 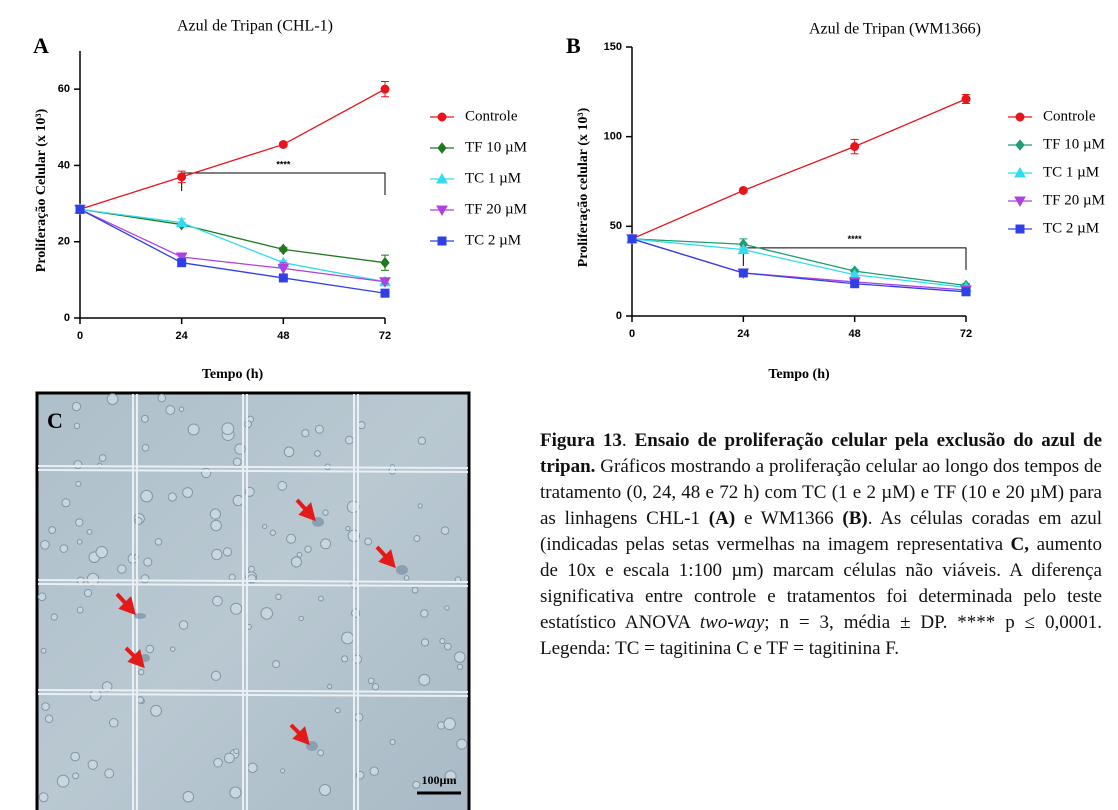 What do you see at coordinates (722, 518) in the screenshot?
I see `caption-text: (A)` at bounding box center [722, 518].